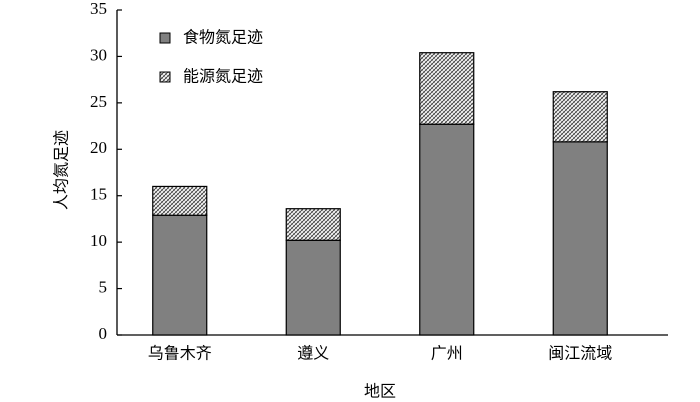 The image size is (700, 402). I want to click on x-tick-label: 遵义, so click(313, 353).